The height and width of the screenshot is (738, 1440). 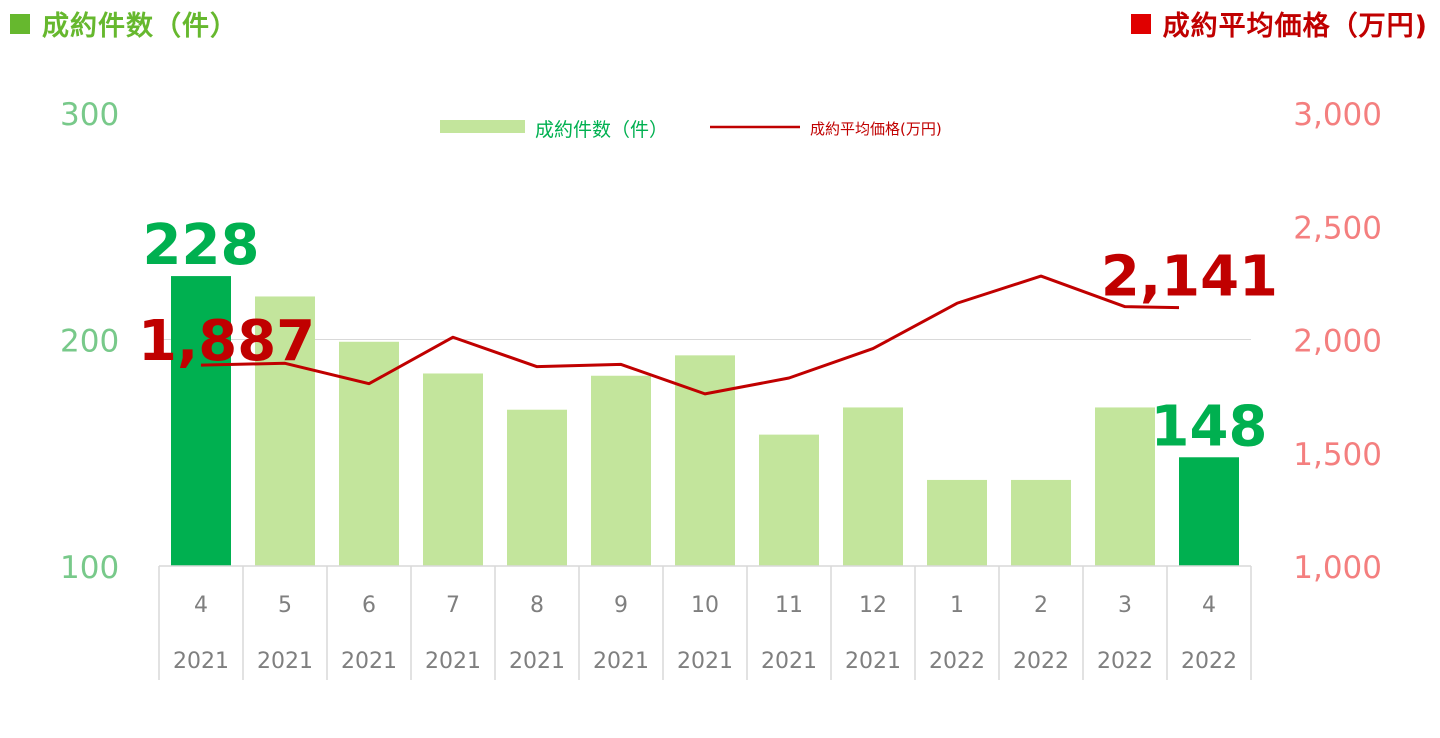 I want to click on x-tick-month: 3, so click(x=1125, y=605).